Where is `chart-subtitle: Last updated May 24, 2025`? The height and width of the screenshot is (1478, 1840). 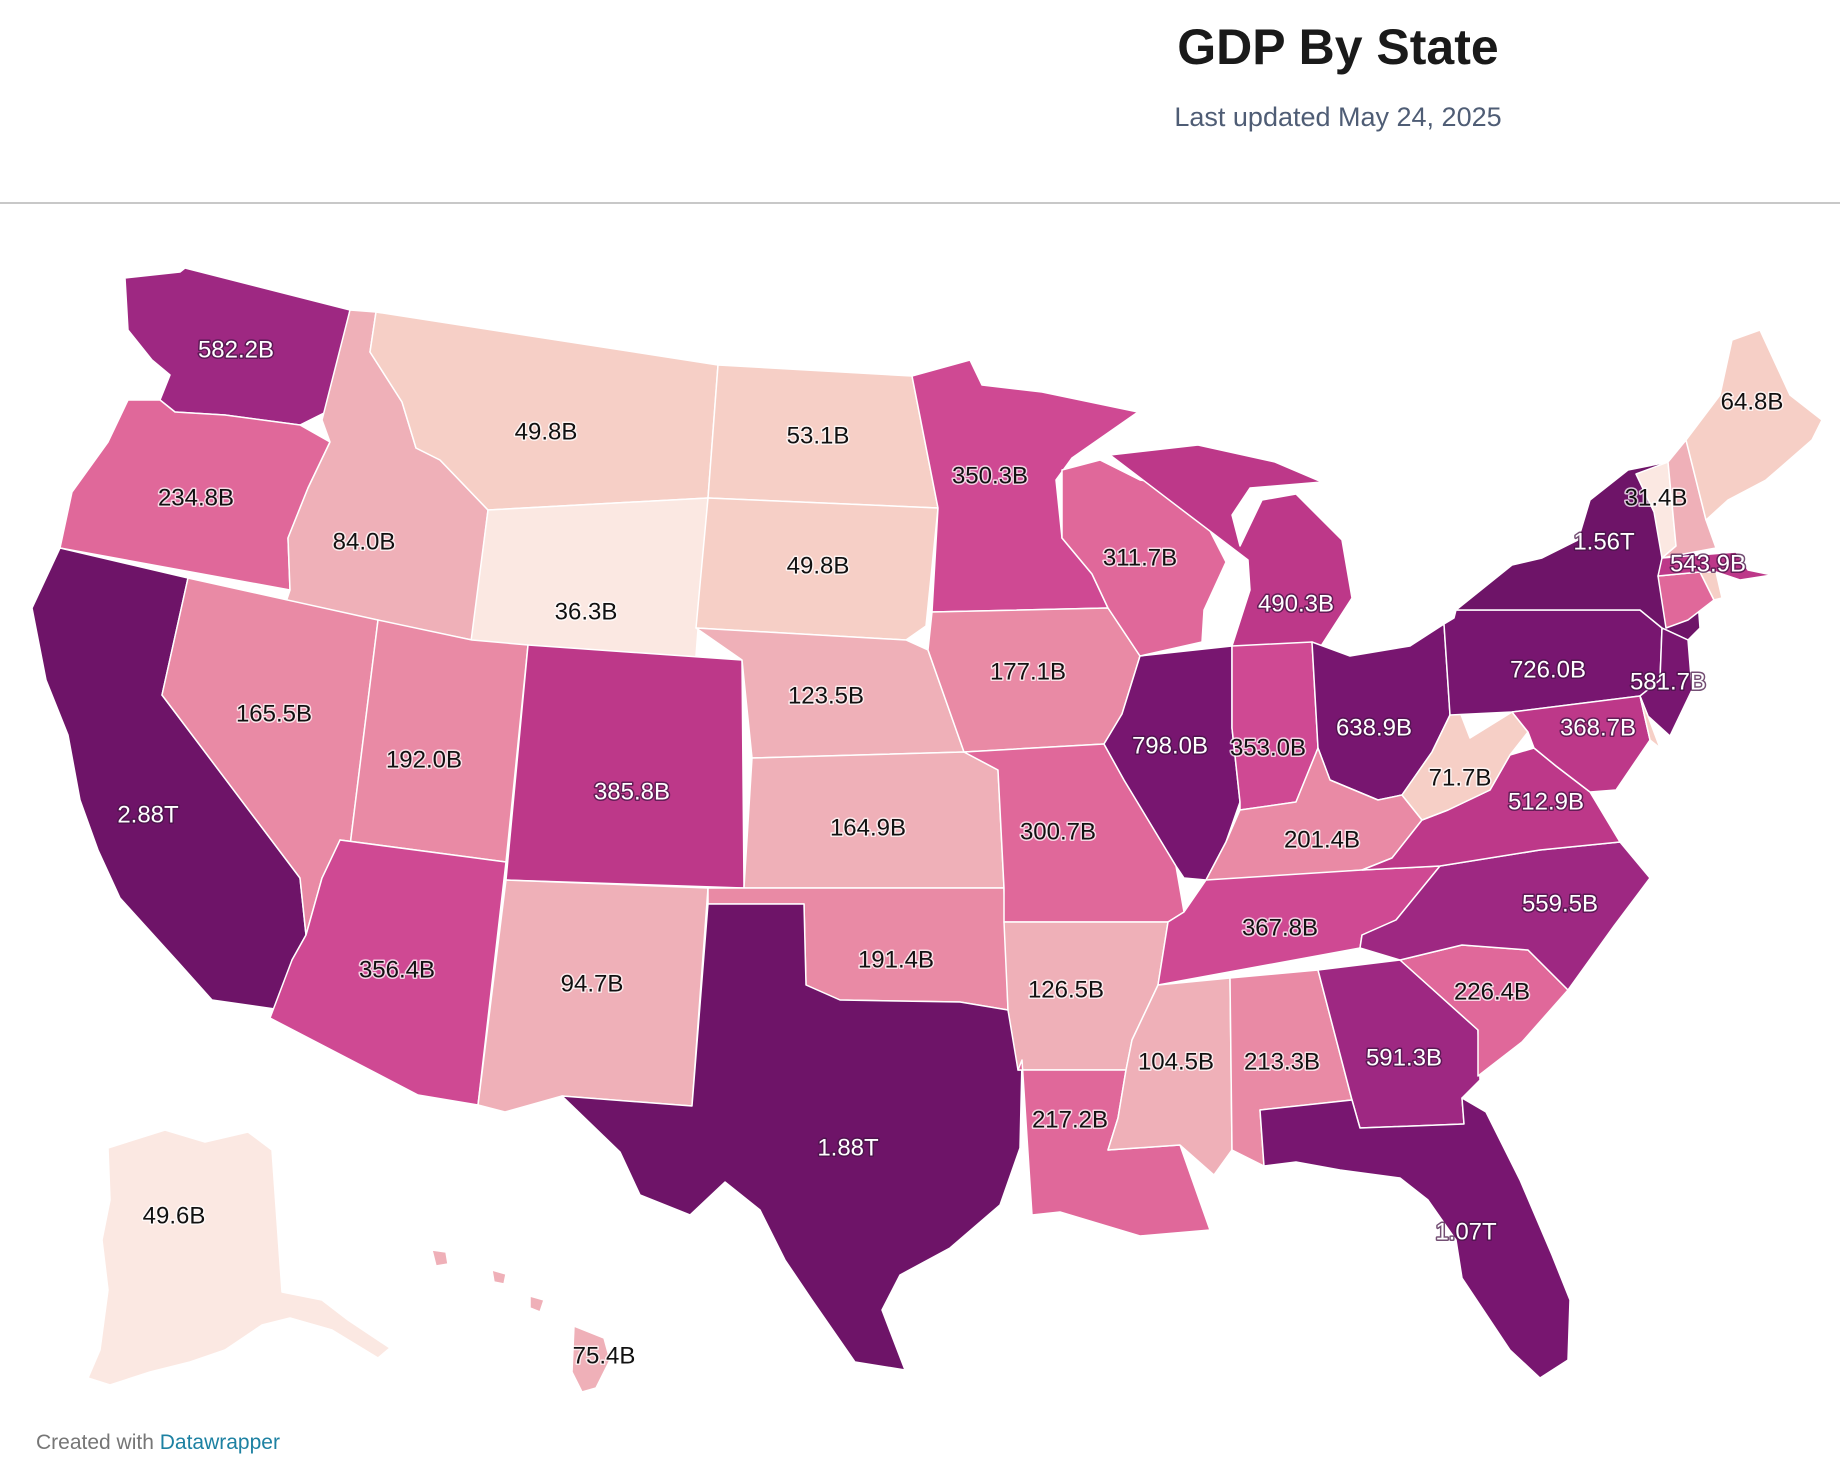 chart-subtitle: Last updated May 24, 2025 is located at coordinates (1338, 117).